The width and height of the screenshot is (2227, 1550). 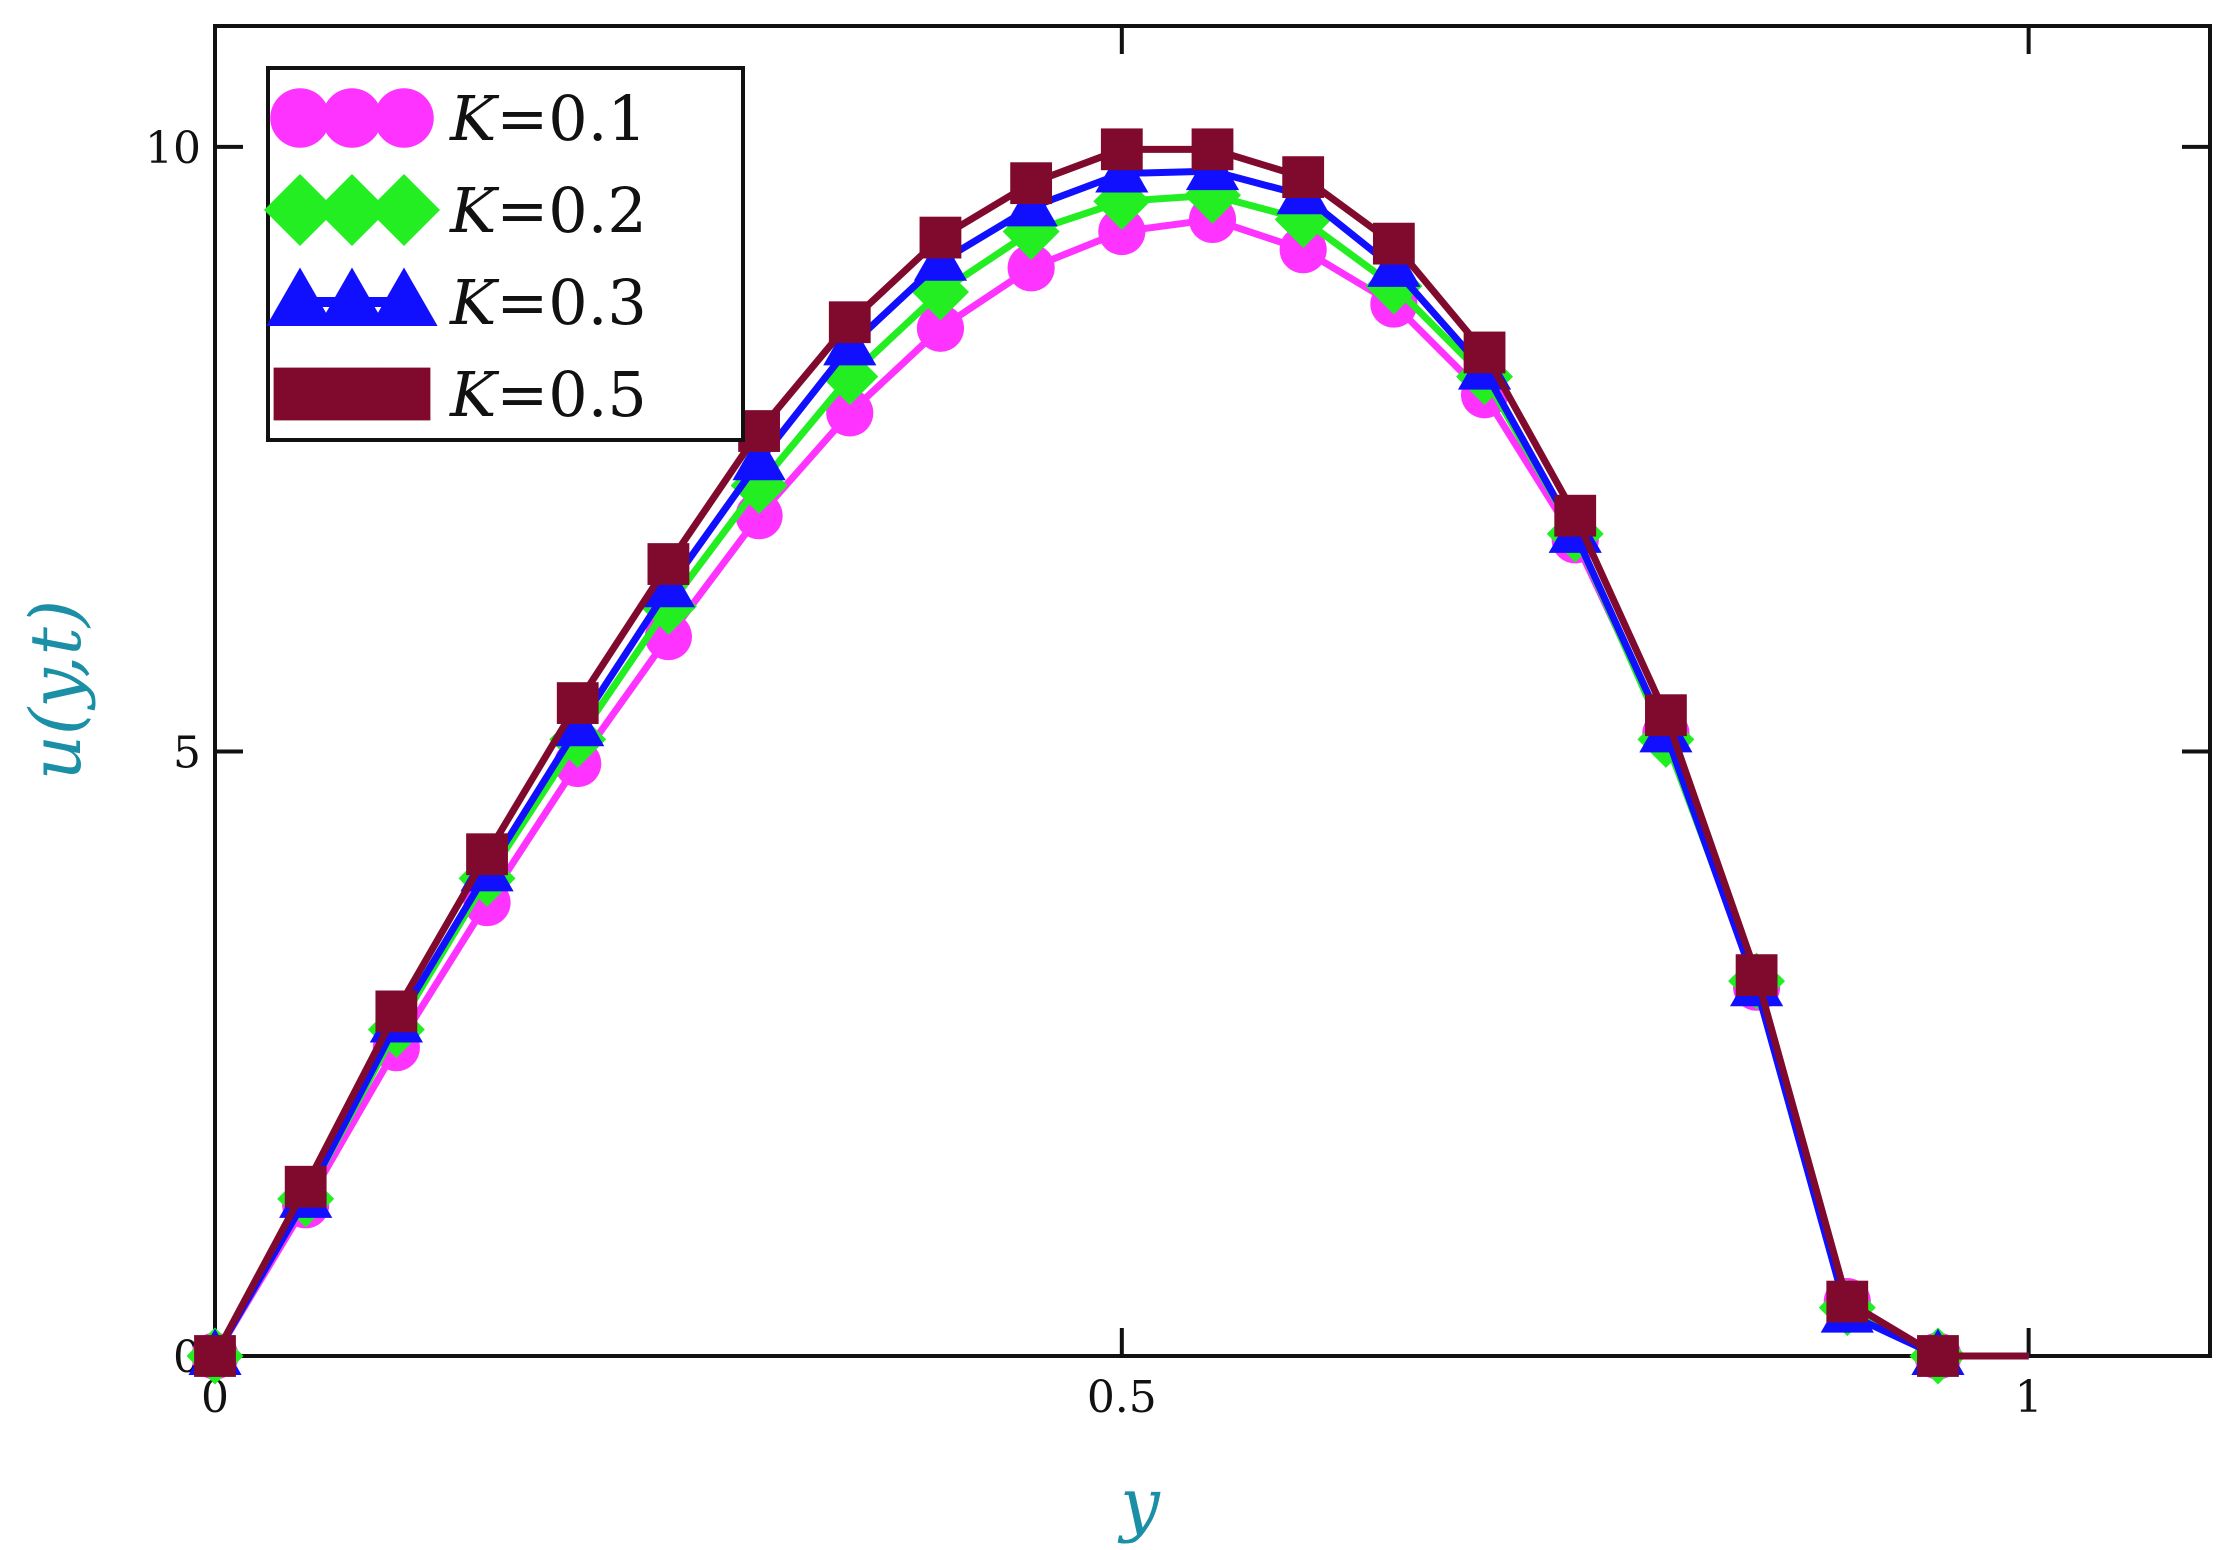 I want to click on legend-item: K=0.5, so click(x=460, y=394).